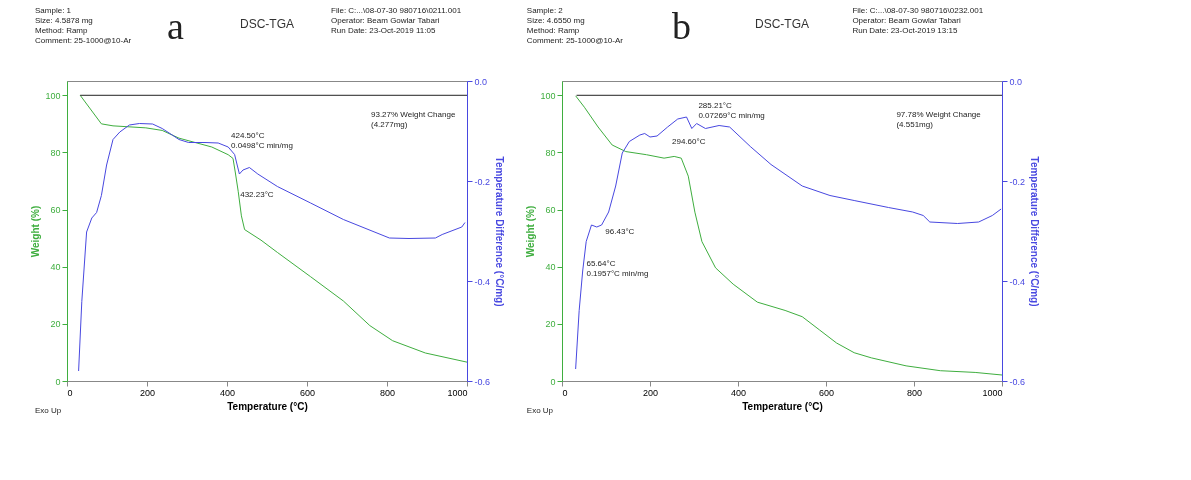 The image size is (1191, 480). What do you see at coordinates (257, 195) in the screenshot?
I see `annotation: 432.23°C` at bounding box center [257, 195].